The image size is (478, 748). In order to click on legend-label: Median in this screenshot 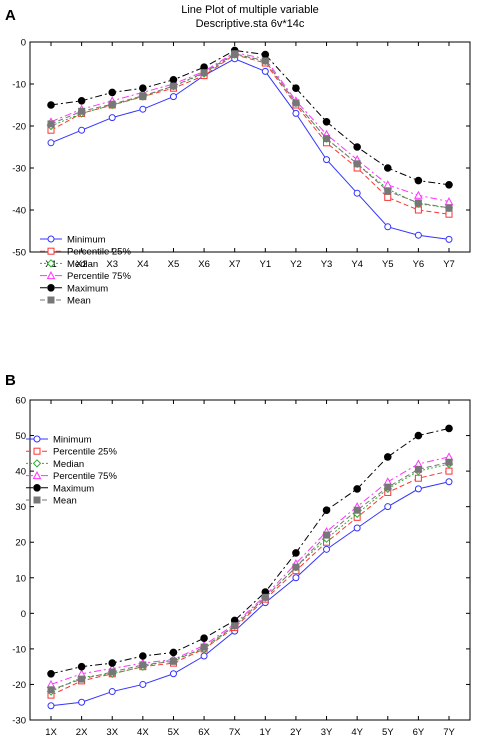, I will do `click(82, 264)`.